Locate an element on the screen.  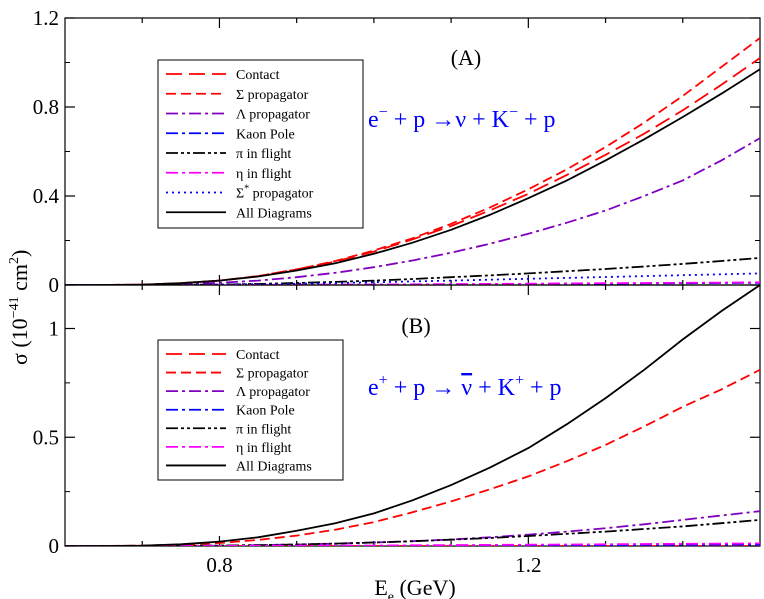
x-tick-label: 1.2 is located at coordinates (528, 565).